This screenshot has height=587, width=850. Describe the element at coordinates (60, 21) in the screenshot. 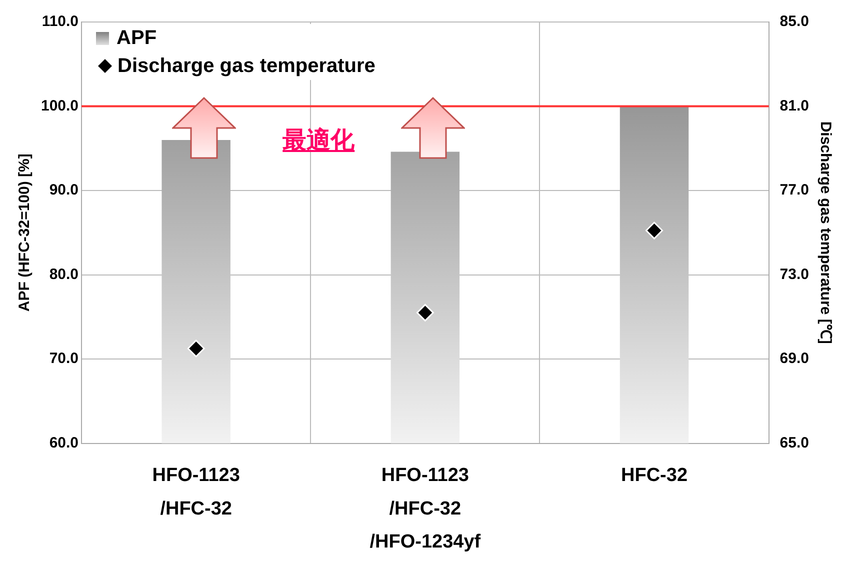

I see `y-tick-label: 110.0` at that location.